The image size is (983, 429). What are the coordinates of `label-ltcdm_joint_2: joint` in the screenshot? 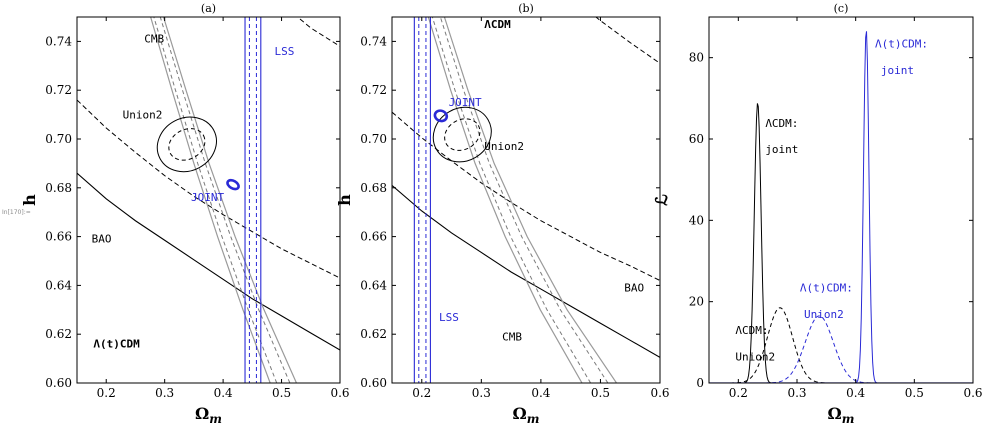 It's located at (897, 70).